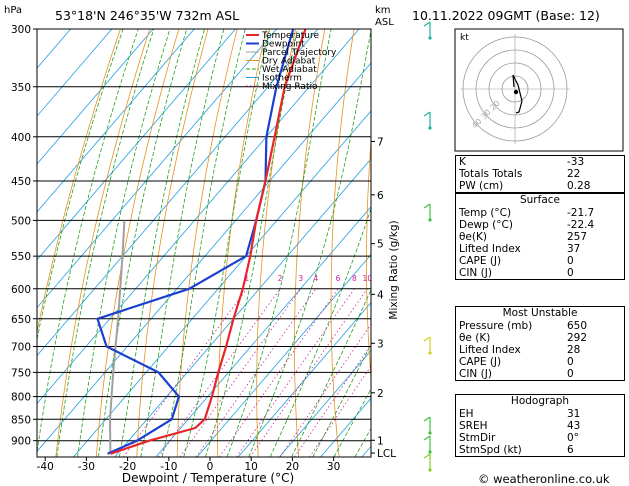 The image size is (629, 486). I want to click on info-label: CAPE (J), so click(480, 362).